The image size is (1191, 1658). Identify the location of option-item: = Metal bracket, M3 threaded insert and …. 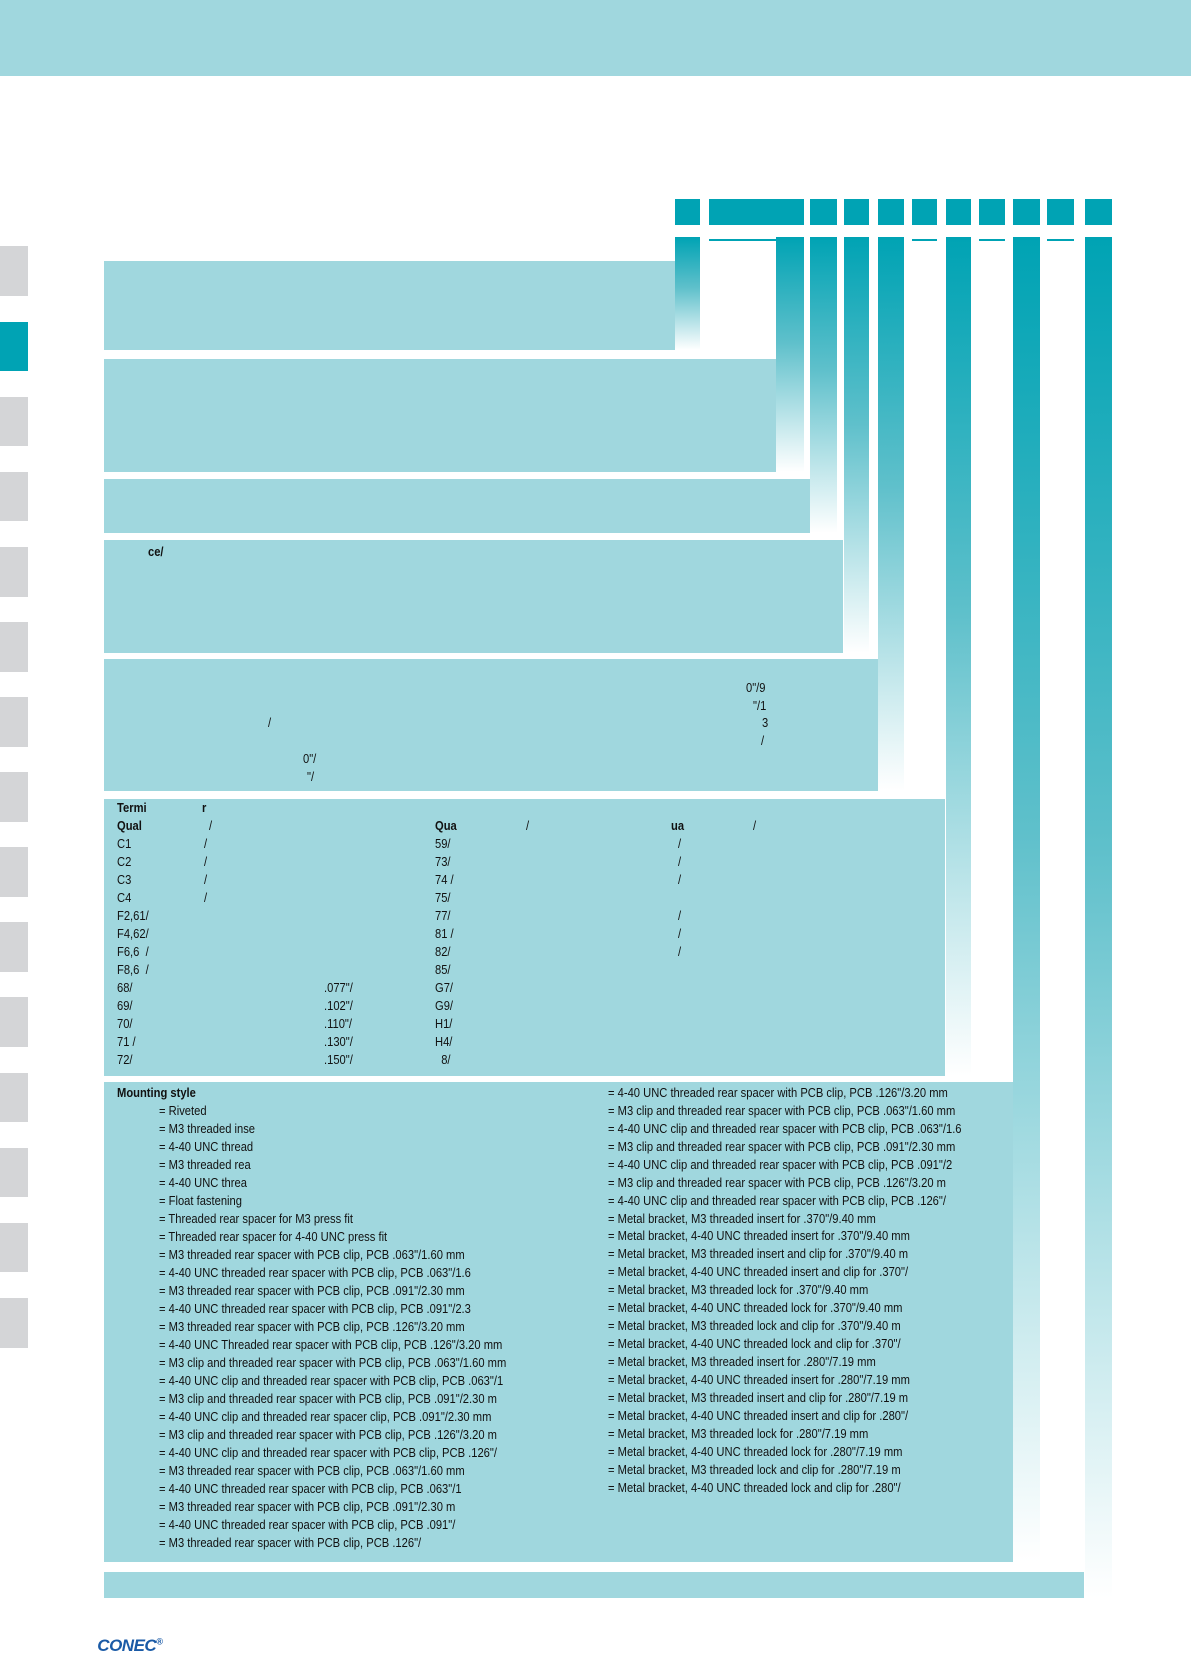
(758, 1254).